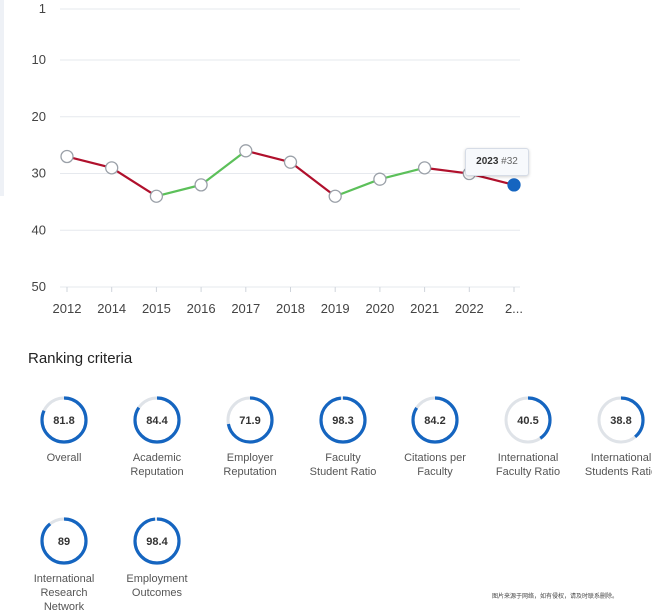 The image size is (652, 614). I want to click on criterion-item: 84.2 Citations per Faculty, so click(435, 437).